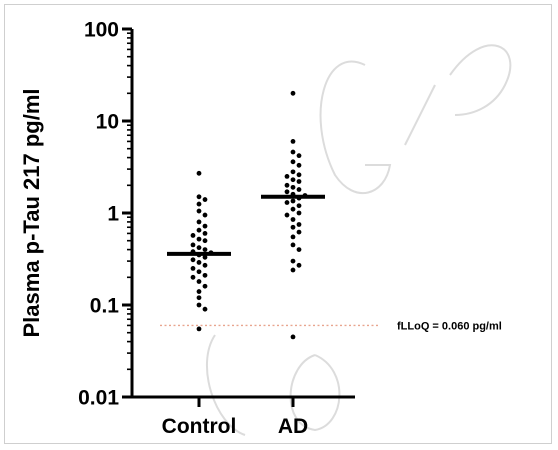 The height and width of the screenshot is (450, 558). I want to click on lloq-label: fLLoQ = 0.060 pg/ml, so click(449, 326).